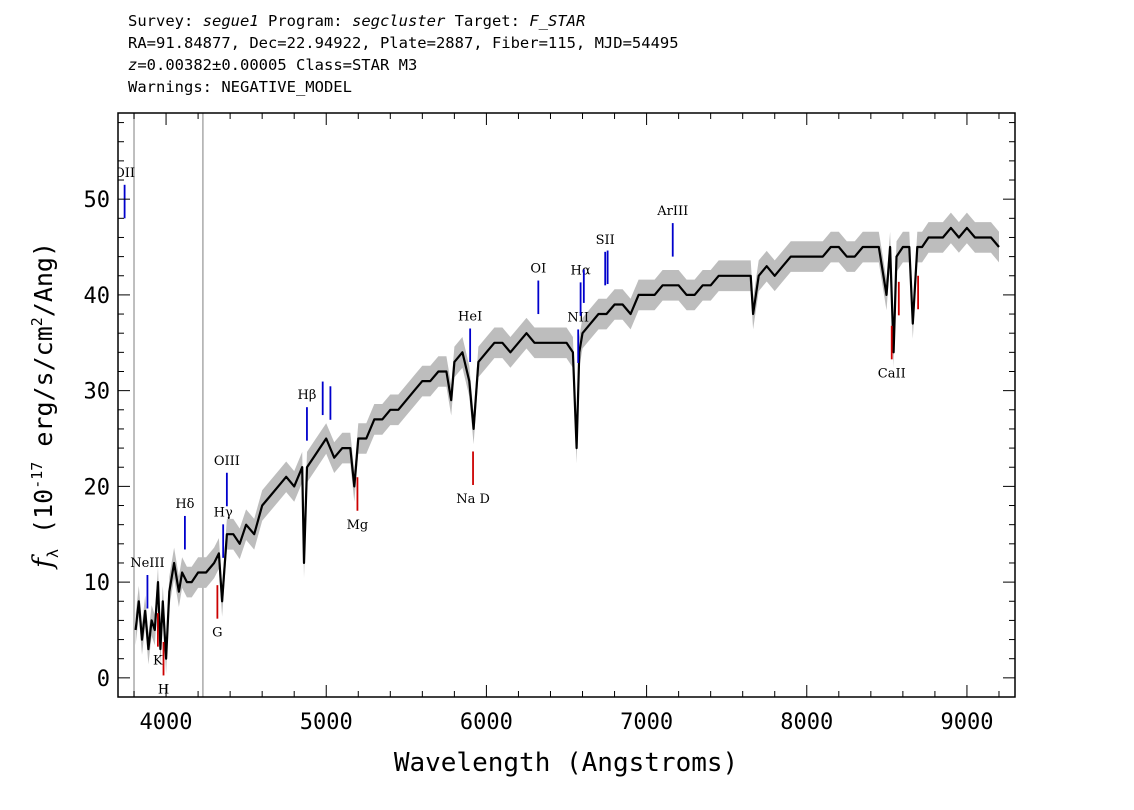  Describe the element at coordinates (168, 405) in the screenshot. I see `vertical-reference-lines` at that location.